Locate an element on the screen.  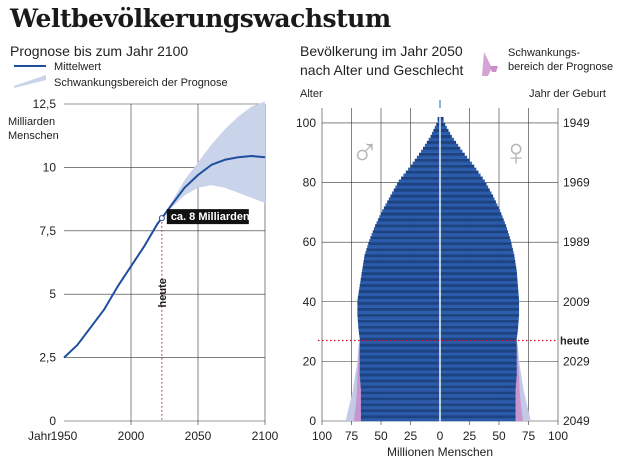
birth-year-tick-label: 1989 is located at coordinates (576, 242).